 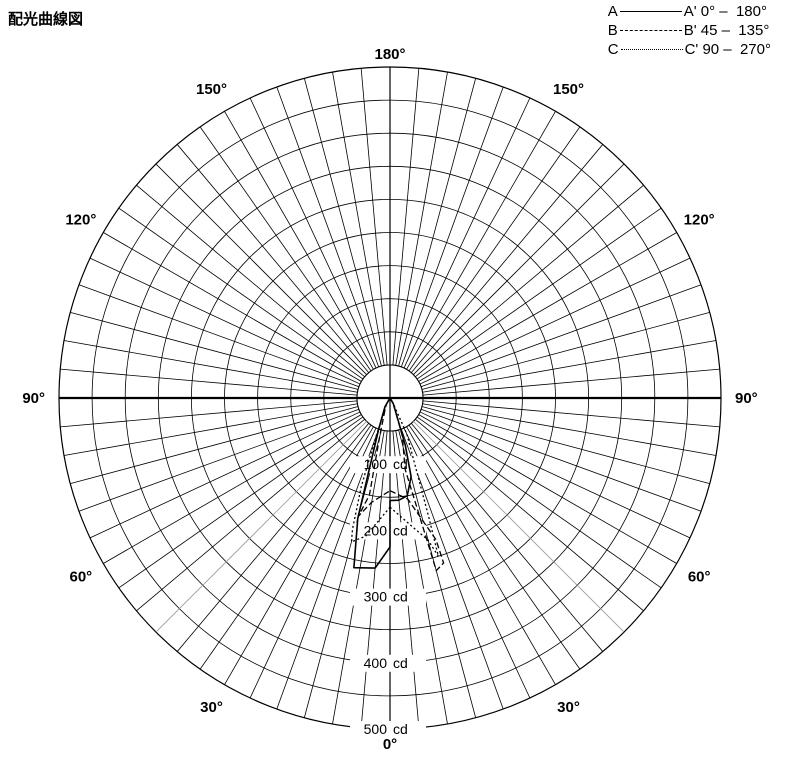 I want to click on legend-a-range: 0° – 180°, so click(x=733, y=11).